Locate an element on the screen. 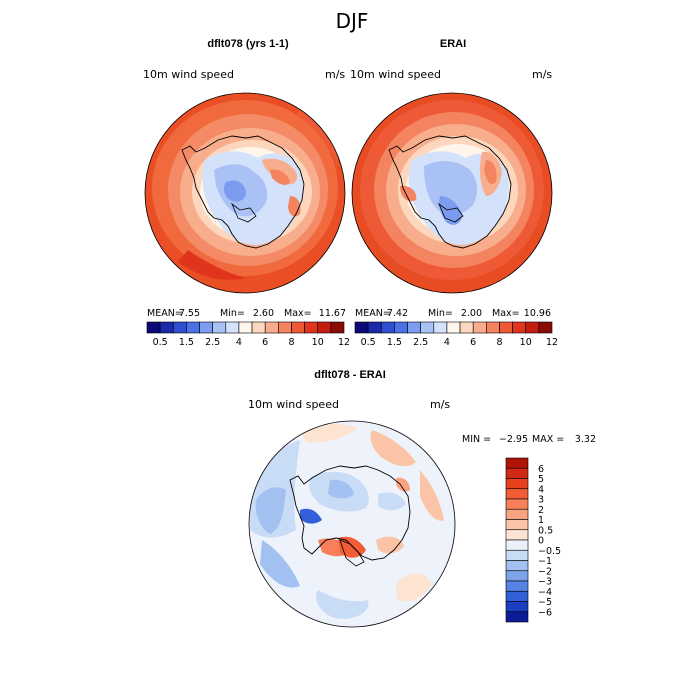 The image size is (700, 700). stats-row: MIN = −2.95 MAX = 3.32 is located at coordinates (529, 439).